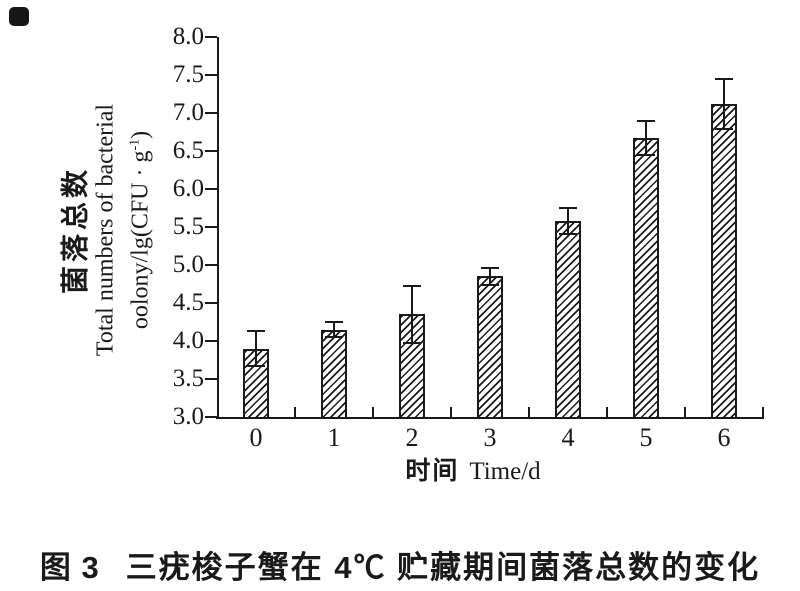  What do you see at coordinates (69, 567) in the screenshot?
I see `figure-caption-number: 图 3` at bounding box center [69, 567].